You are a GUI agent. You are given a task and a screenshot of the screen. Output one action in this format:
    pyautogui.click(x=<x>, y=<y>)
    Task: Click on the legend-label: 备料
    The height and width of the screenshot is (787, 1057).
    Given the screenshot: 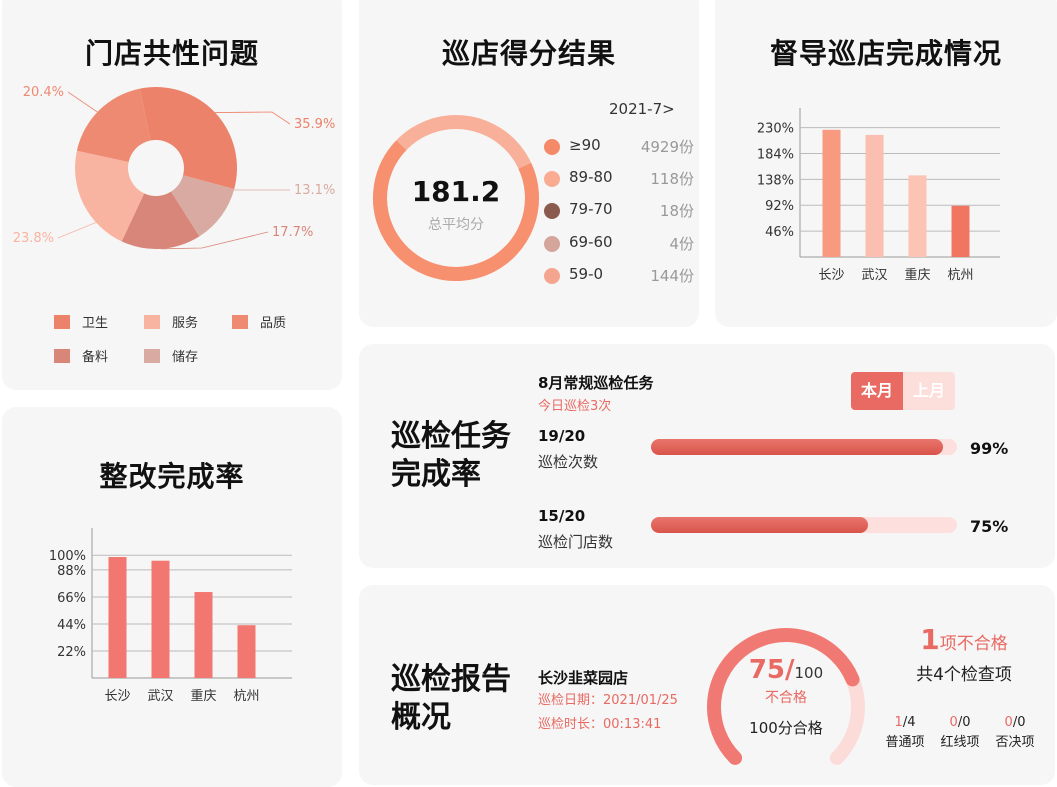 What is the action you would take?
    pyautogui.click(x=95, y=357)
    